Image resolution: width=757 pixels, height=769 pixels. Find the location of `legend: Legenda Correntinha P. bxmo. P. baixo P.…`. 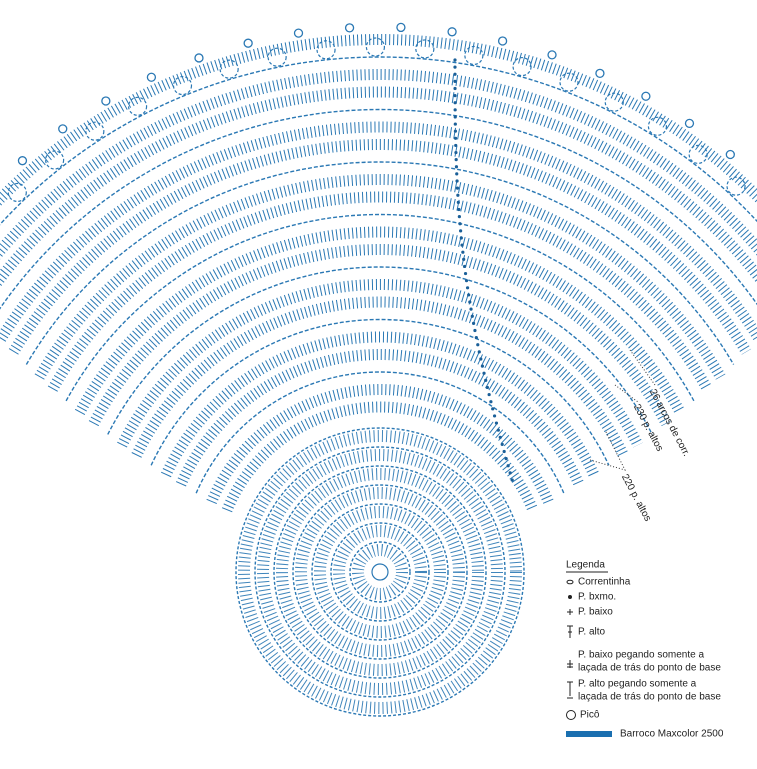

legend: Legenda Correntinha P. bxmo. P. baixo P.… is located at coordinates (645, 650).